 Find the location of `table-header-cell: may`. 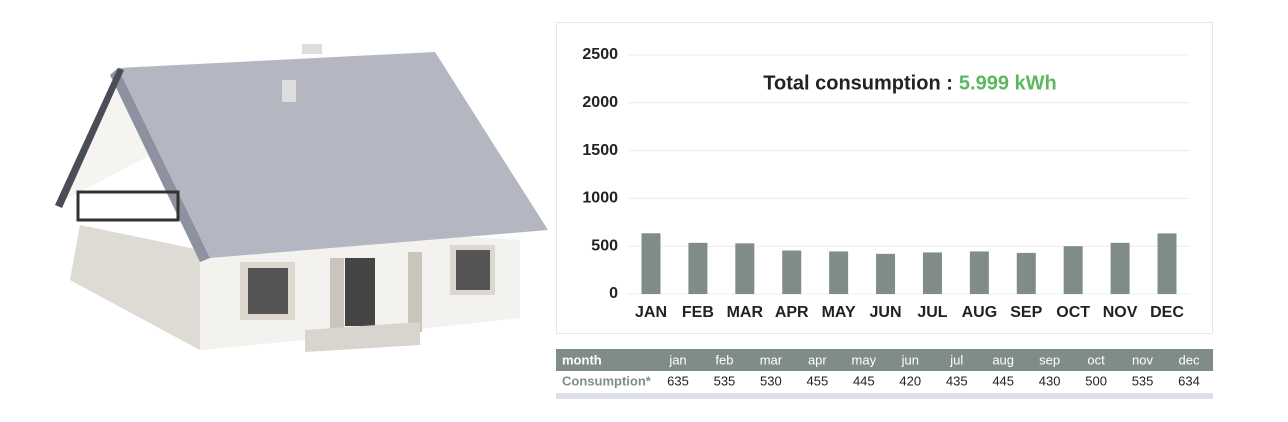

table-header-cell: may is located at coordinates (864, 359).